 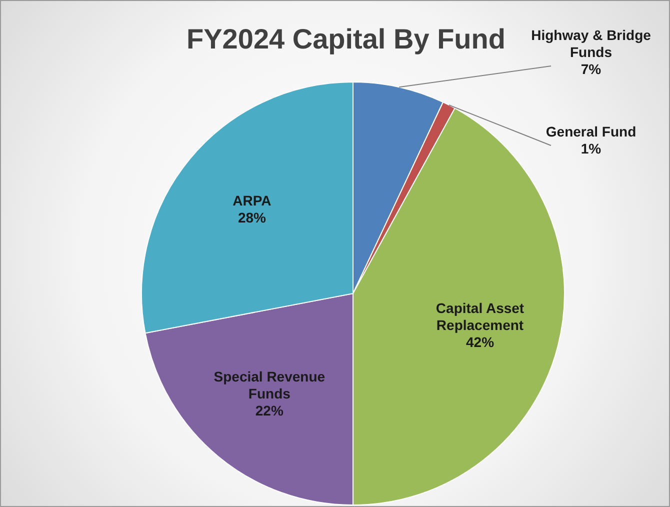 What do you see at coordinates (480, 342) in the screenshot?
I see `data-label: 42%` at bounding box center [480, 342].